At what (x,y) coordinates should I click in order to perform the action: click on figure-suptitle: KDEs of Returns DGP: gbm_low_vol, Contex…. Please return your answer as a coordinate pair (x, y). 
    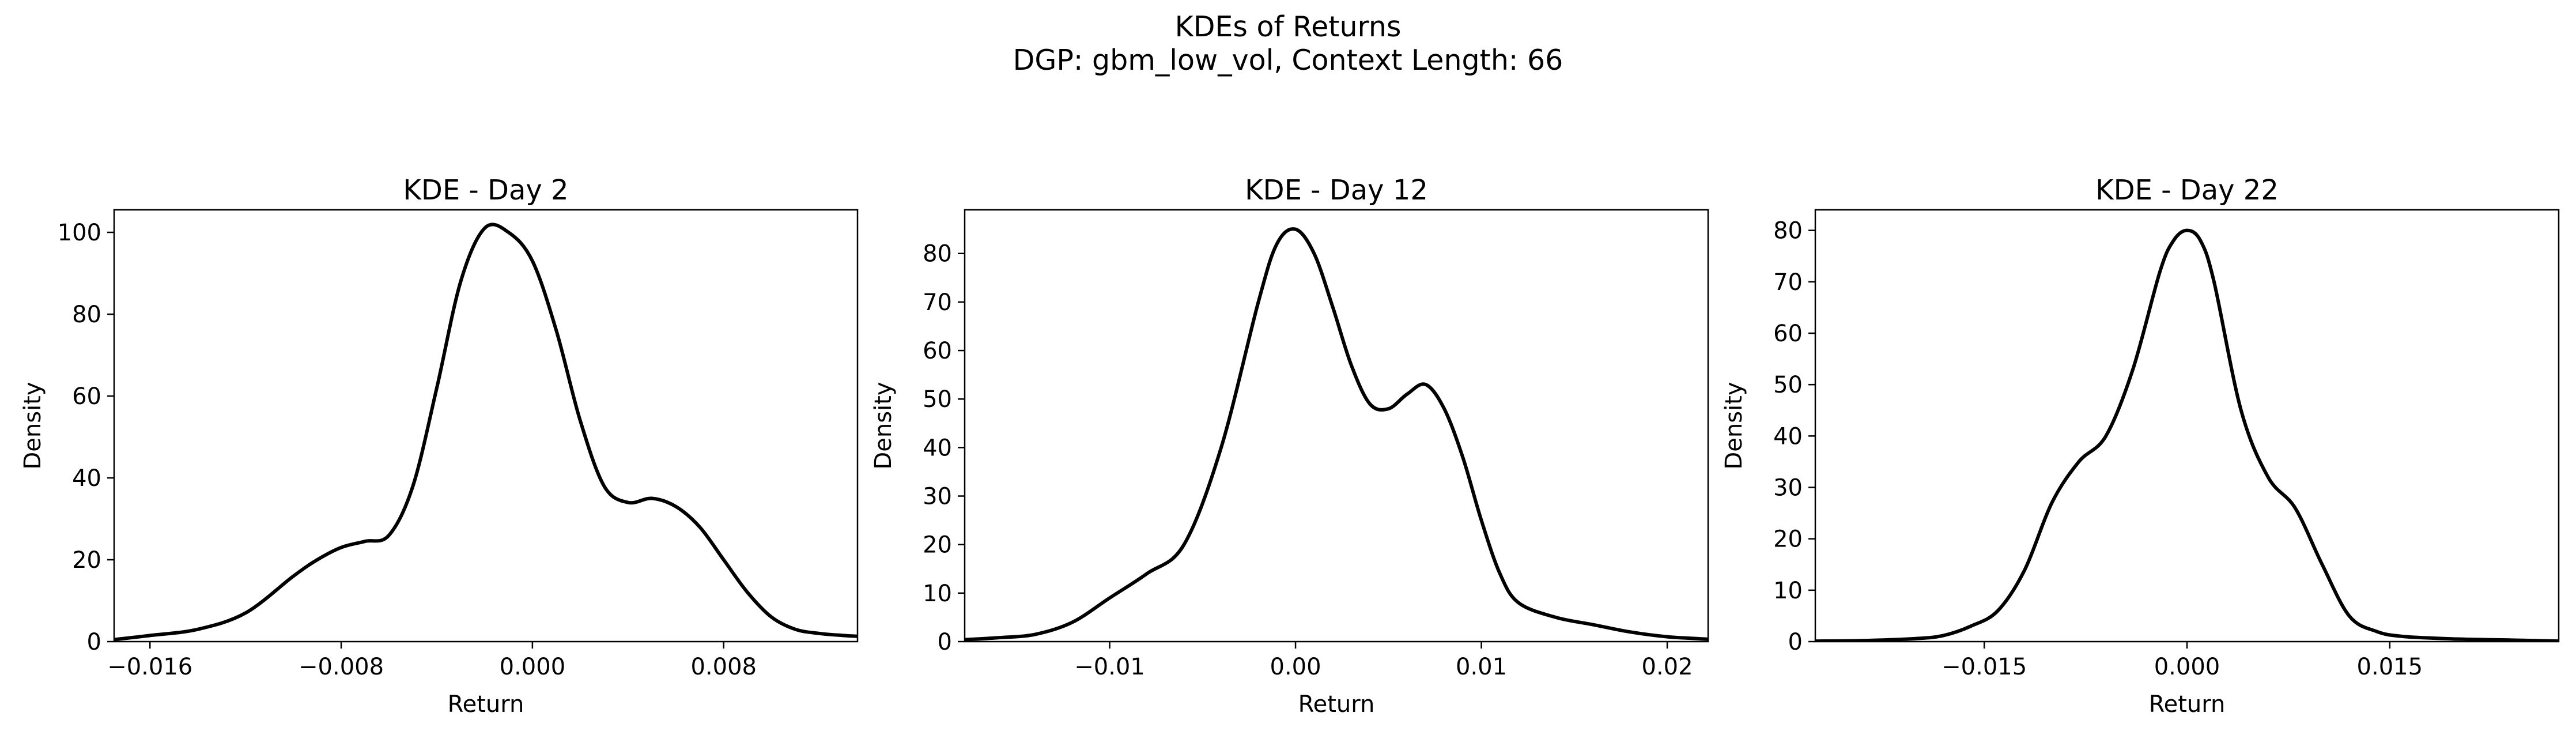
    Looking at the image, I should click on (1288, 43).